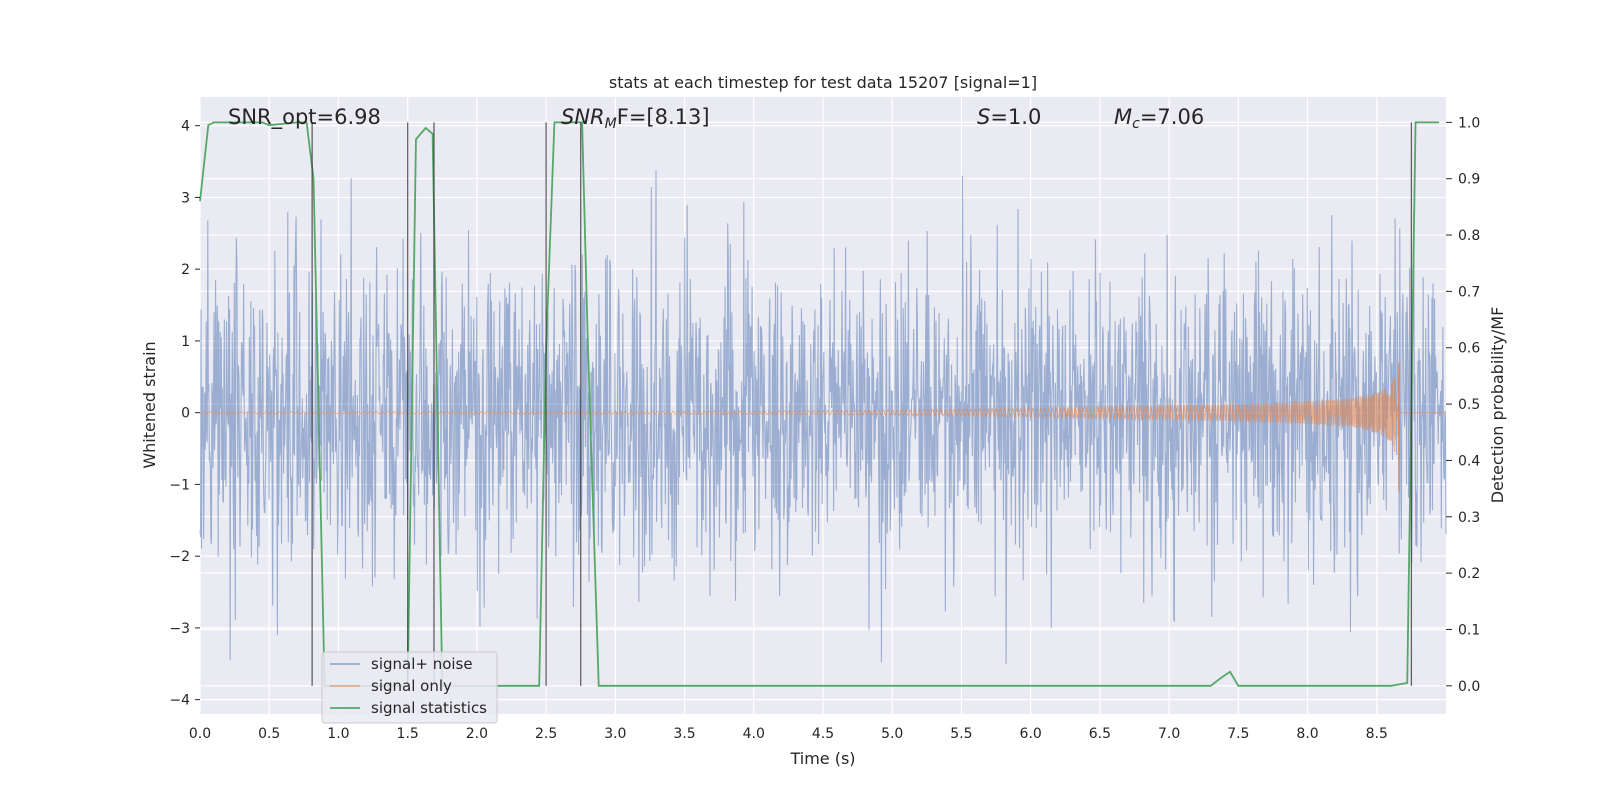  Describe the element at coordinates (1469, 292) in the screenshot. I see `y-right-tick-label-3: 0.7` at that location.